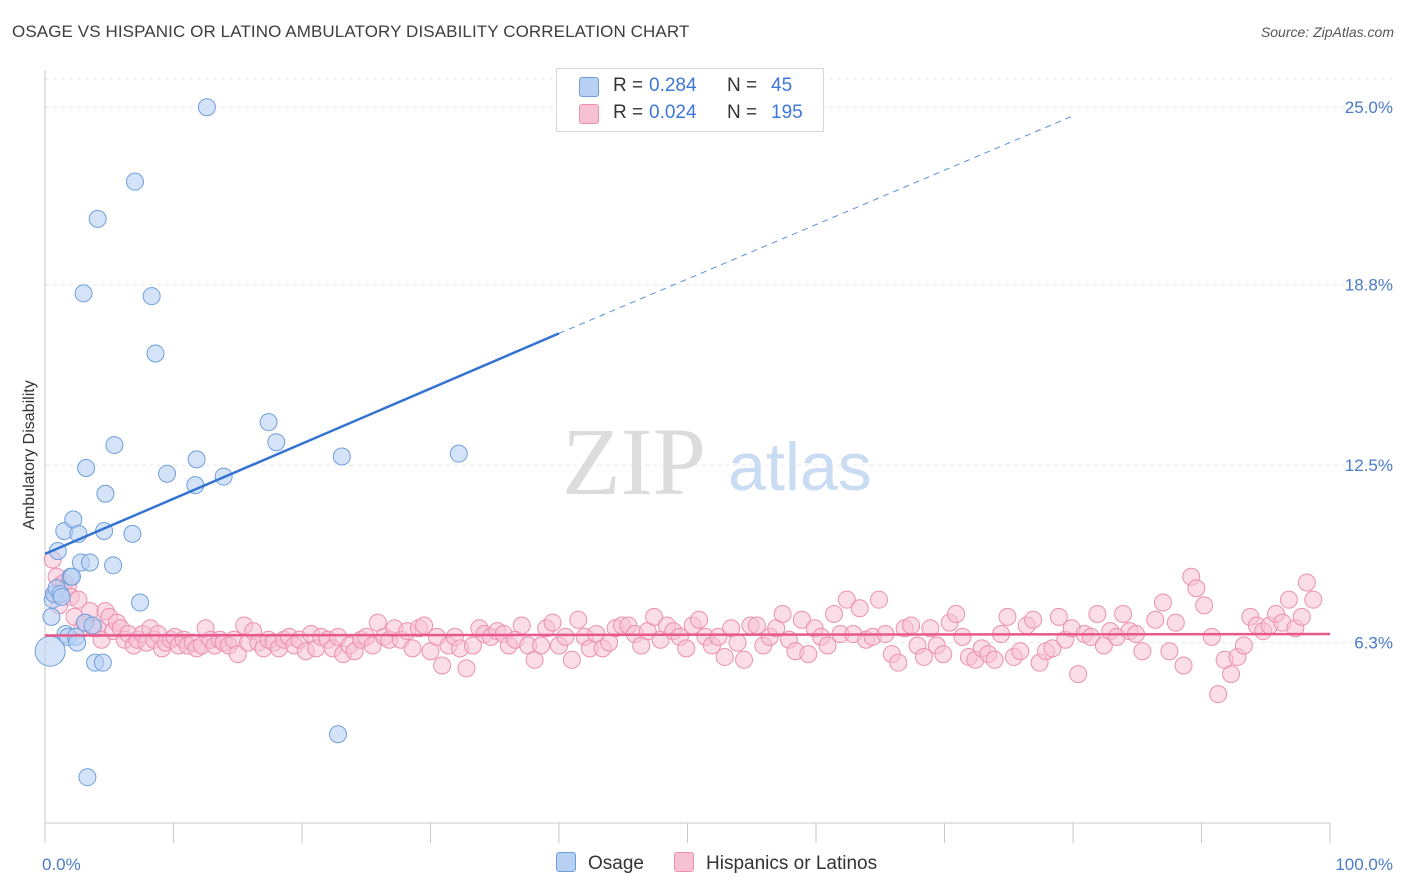 This screenshot has width=1406, height=892. Describe the element at coordinates (687, 634) in the screenshot. I see `hispanic-trend-line` at that location.